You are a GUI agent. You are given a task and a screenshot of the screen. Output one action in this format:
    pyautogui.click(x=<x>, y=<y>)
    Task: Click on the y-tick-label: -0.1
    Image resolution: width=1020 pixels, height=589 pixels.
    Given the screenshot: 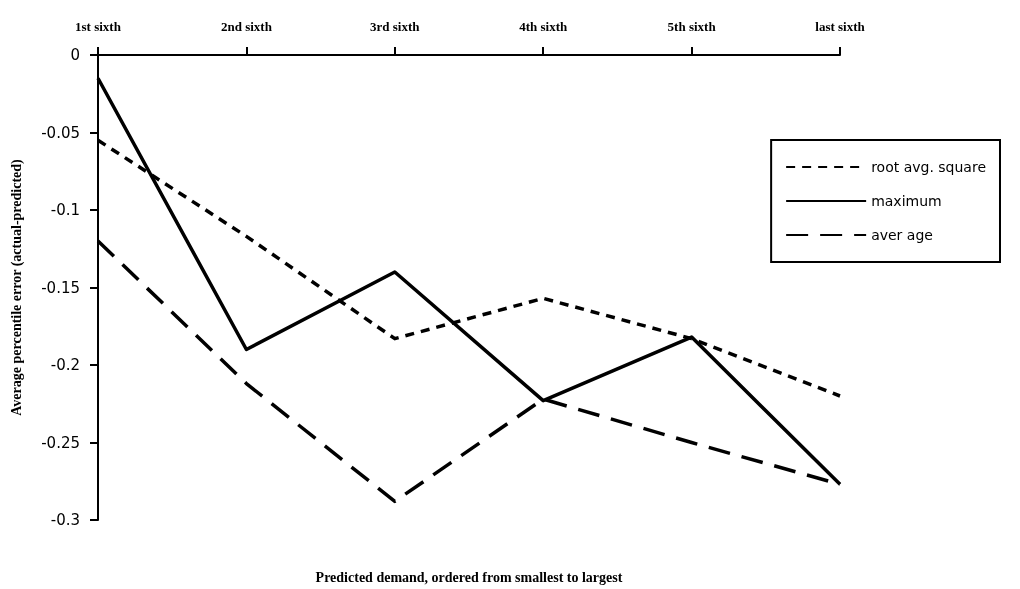 What is the action you would take?
    pyautogui.click(x=65, y=210)
    